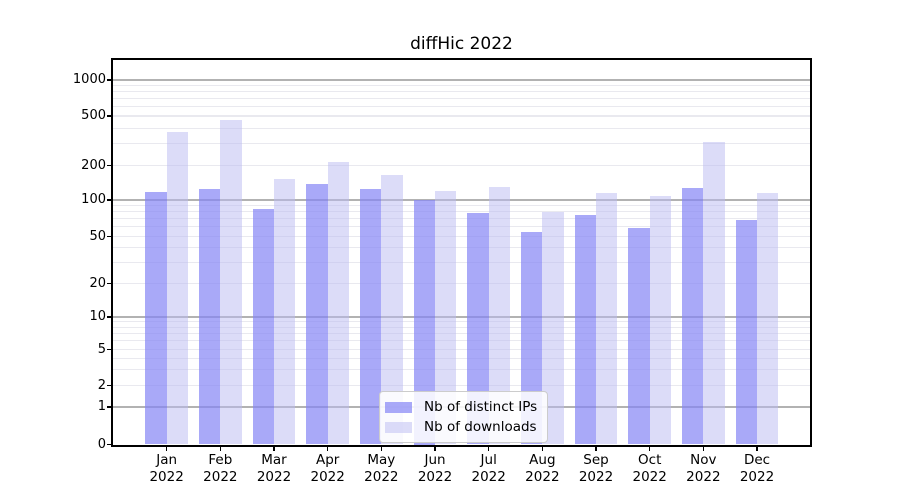 The width and height of the screenshot is (900, 500). I want to click on y-tick-label: 100, so click(93, 199).